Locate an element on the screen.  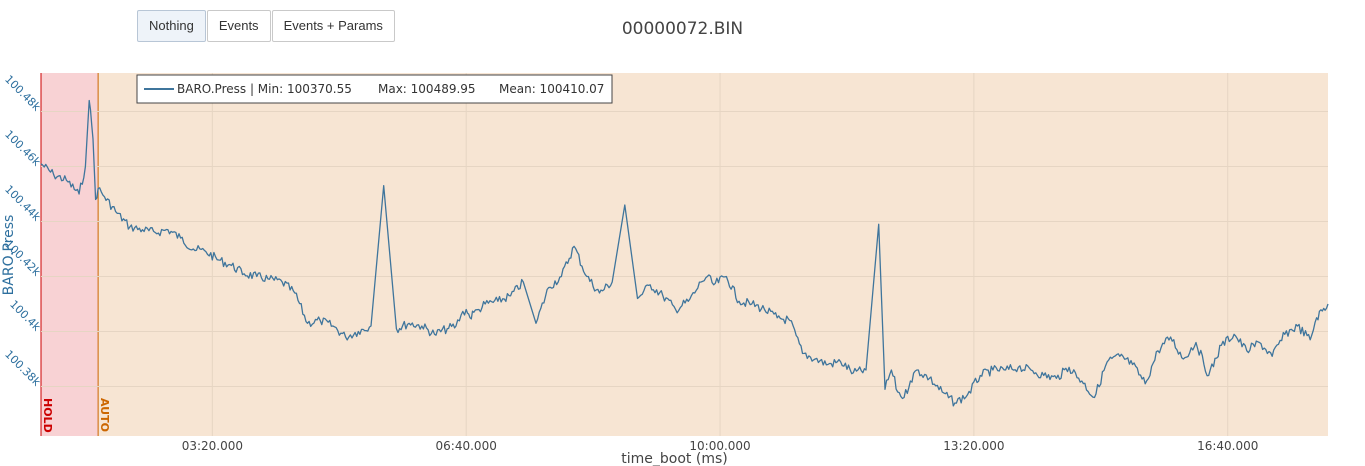
x-axis-title: time_boot (ms) is located at coordinates (674, 458).